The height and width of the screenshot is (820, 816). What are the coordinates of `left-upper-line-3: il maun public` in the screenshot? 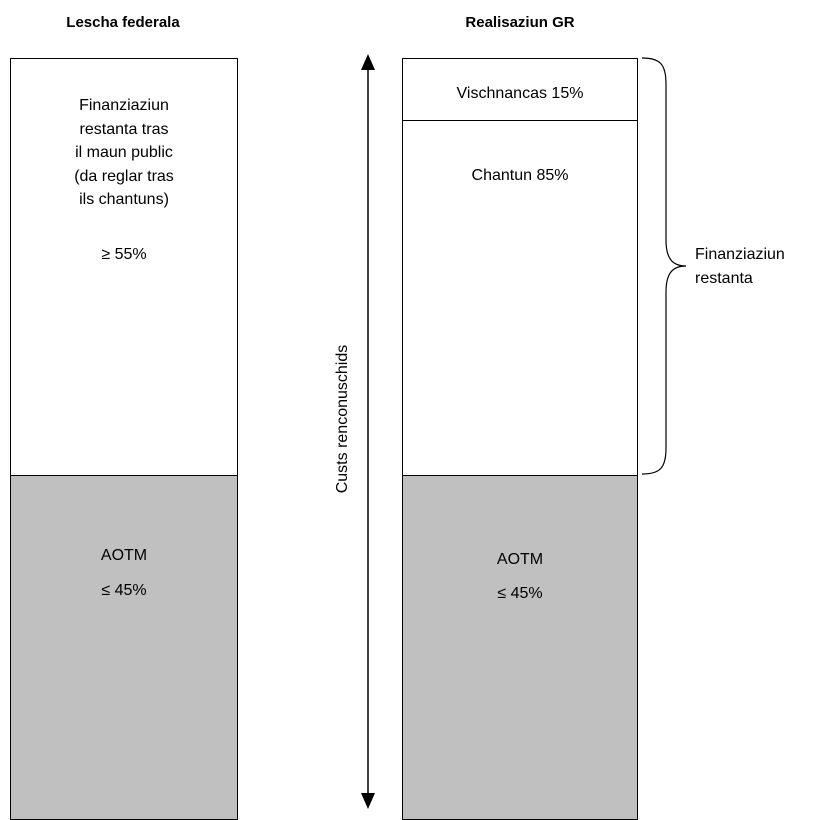 It's located at (124, 152).